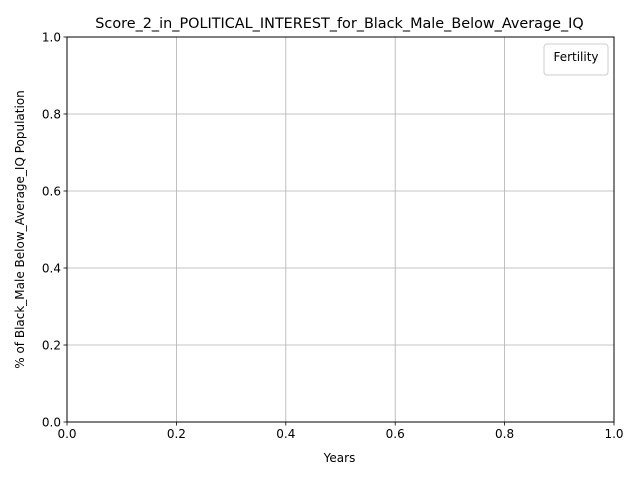 Image resolution: width=640 pixels, height=484 pixels. Describe the element at coordinates (51, 115) in the screenshot. I see `y-tick-label: 0.8` at that location.